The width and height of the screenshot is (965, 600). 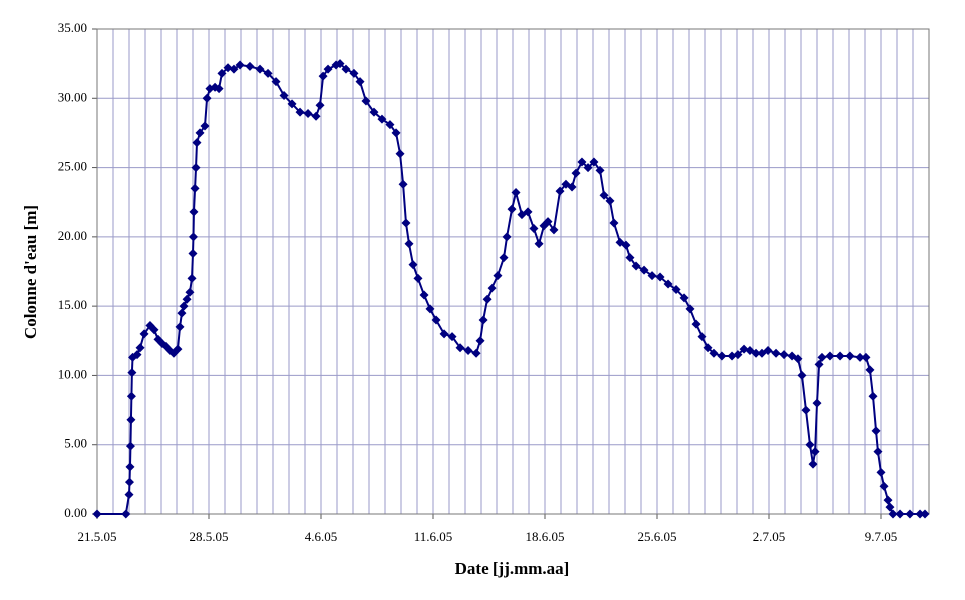 I want to click on y-tick-label: 25.00, so click(x=72, y=166).